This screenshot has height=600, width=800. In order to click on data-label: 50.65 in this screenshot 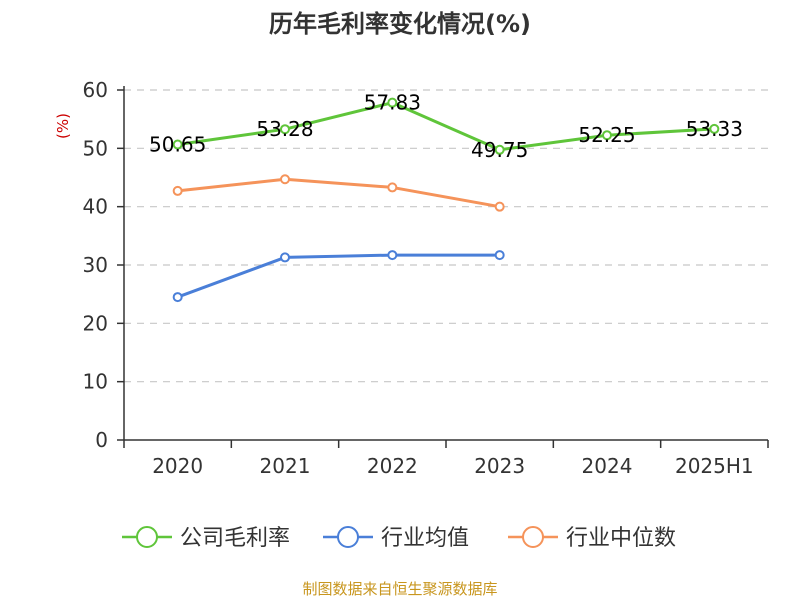, I will do `click(177, 145)`.